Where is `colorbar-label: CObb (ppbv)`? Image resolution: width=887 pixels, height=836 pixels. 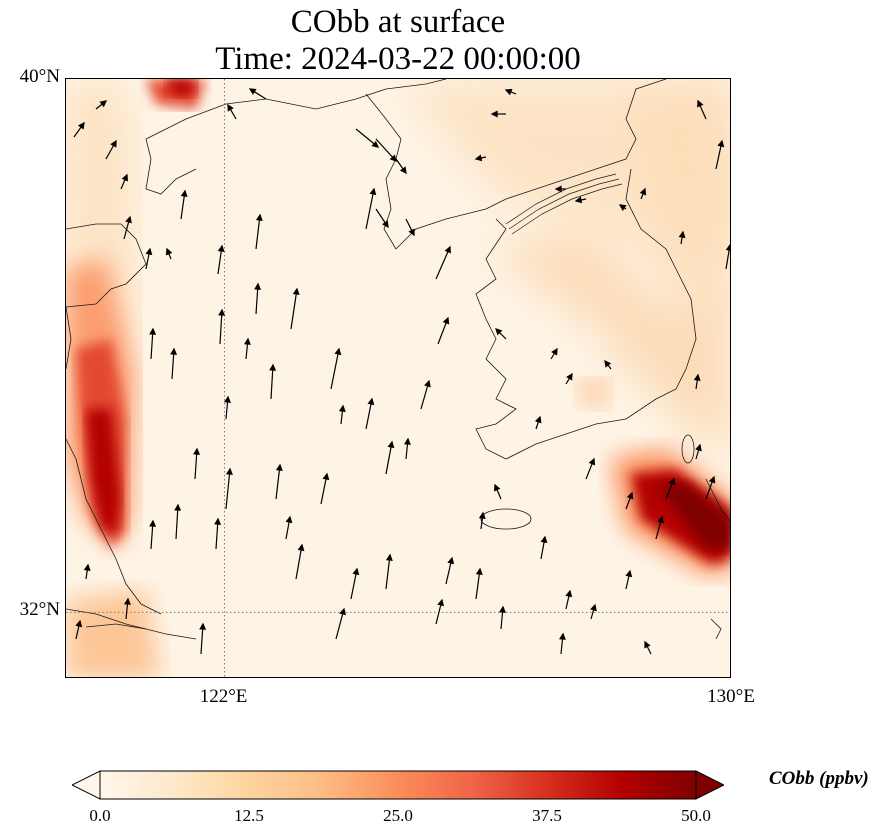
colorbar-label: CObb (ppbv) is located at coordinates (819, 778).